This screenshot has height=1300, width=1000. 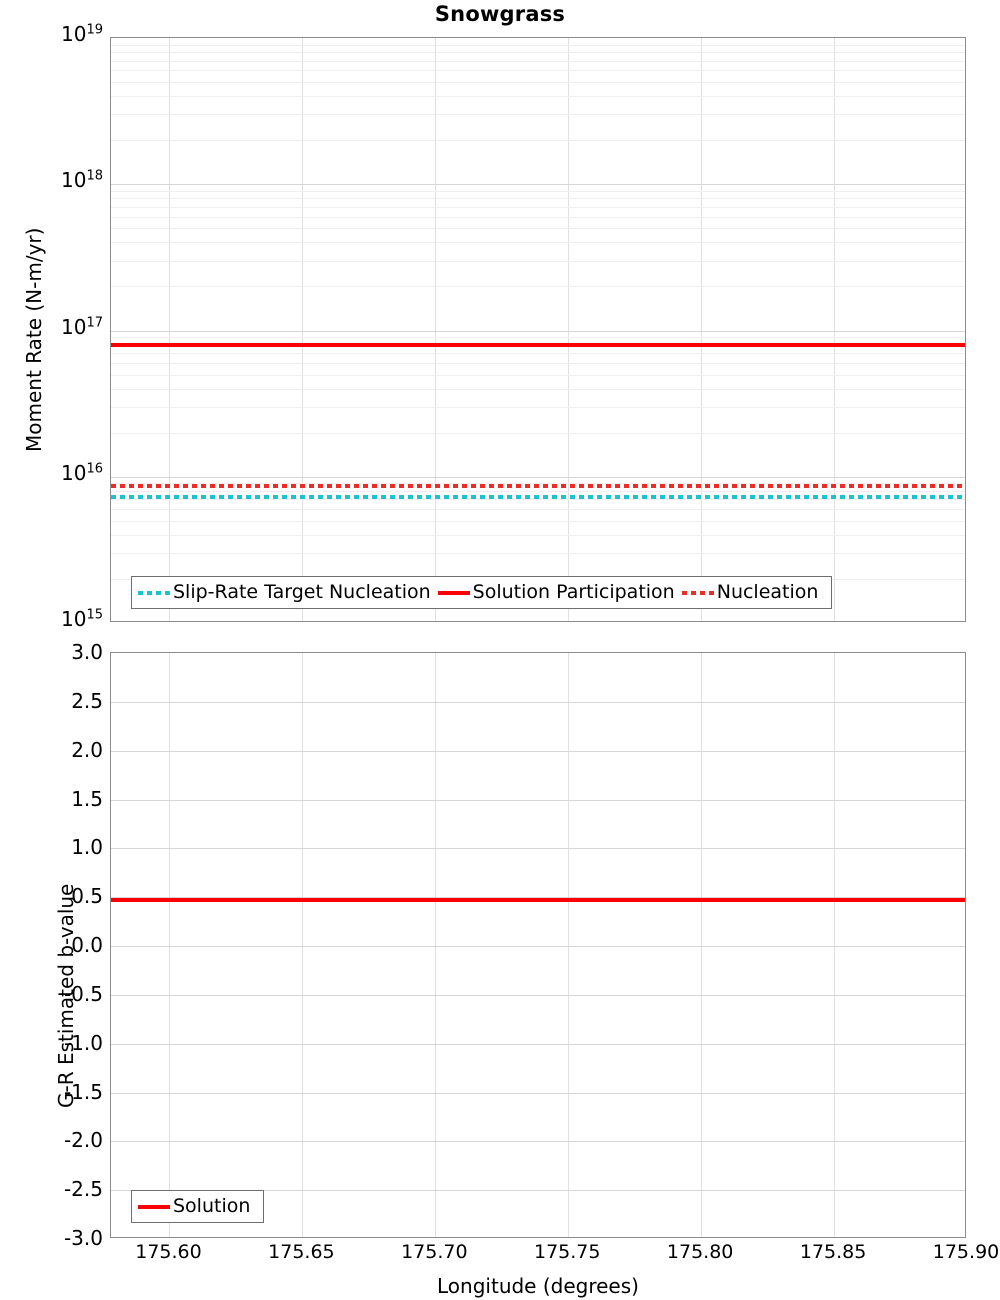 What do you see at coordinates (538, 344) in the screenshot?
I see `series-line-solution-participation` at bounding box center [538, 344].